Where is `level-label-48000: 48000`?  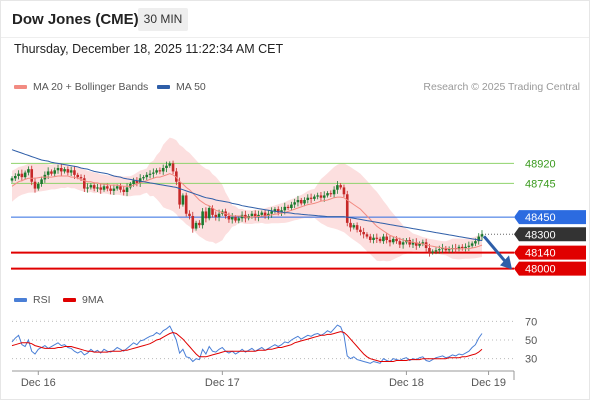
level-label-48000: 48000 is located at coordinates (540, 270).